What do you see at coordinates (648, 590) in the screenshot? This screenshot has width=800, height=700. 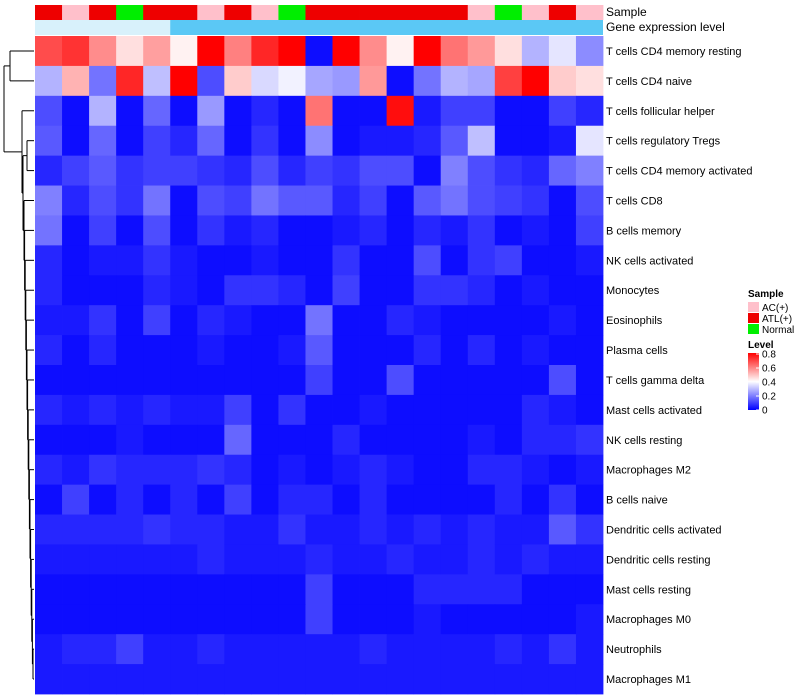 I see `row-label: Mast cells resting` at bounding box center [648, 590].